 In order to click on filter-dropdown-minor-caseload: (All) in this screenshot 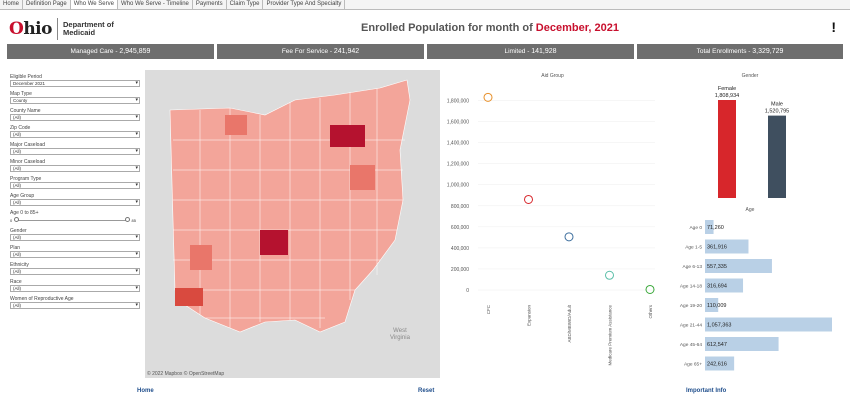, I will do `click(75, 168)`.